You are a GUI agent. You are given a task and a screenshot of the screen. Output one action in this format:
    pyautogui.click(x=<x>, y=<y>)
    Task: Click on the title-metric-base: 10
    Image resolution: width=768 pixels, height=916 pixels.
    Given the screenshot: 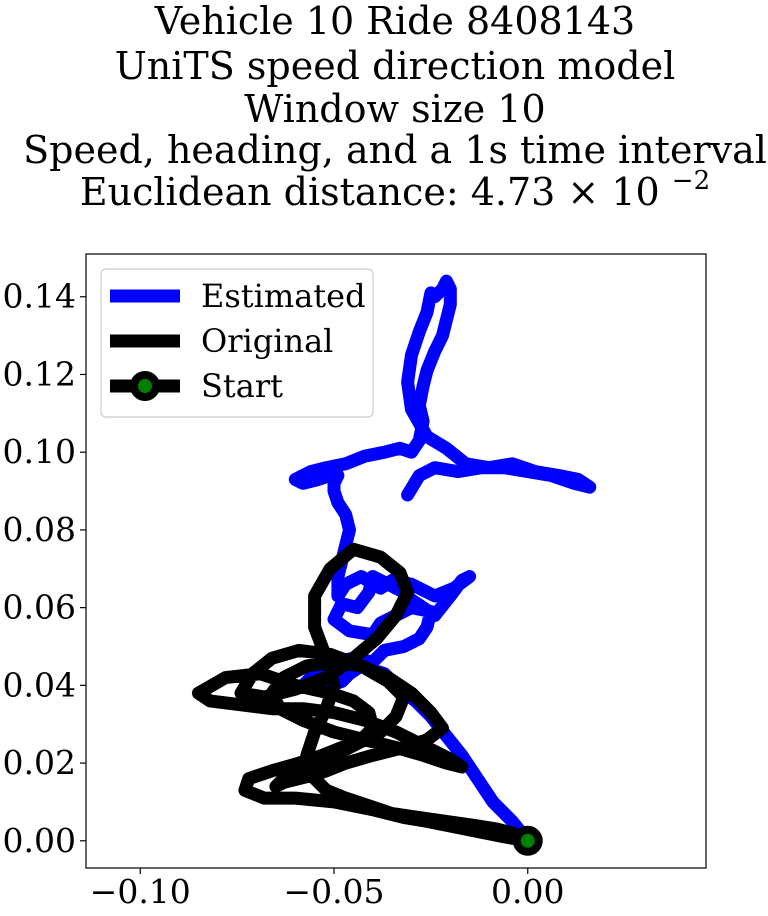 What is the action you would take?
    pyautogui.click(x=635, y=192)
    